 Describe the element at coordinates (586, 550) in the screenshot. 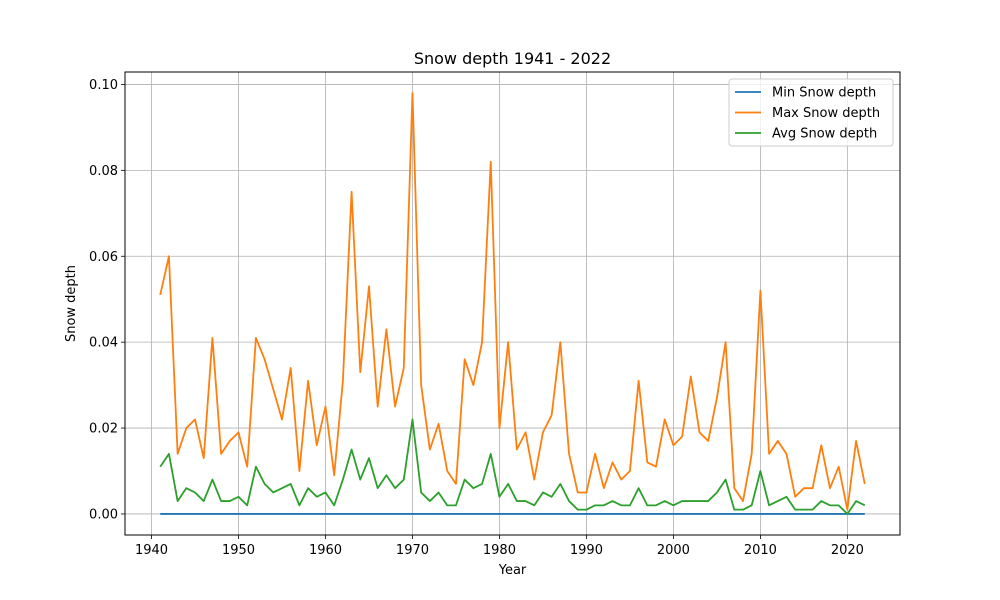

I see `x-tick-label: 1990` at that location.